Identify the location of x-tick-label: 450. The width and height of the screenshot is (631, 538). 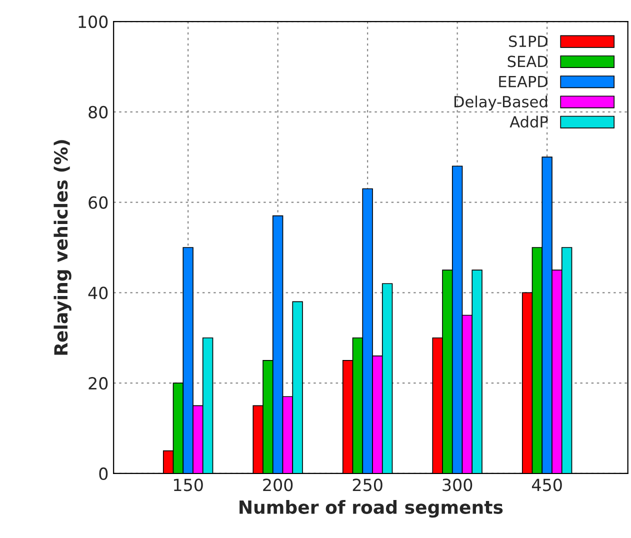
(547, 485).